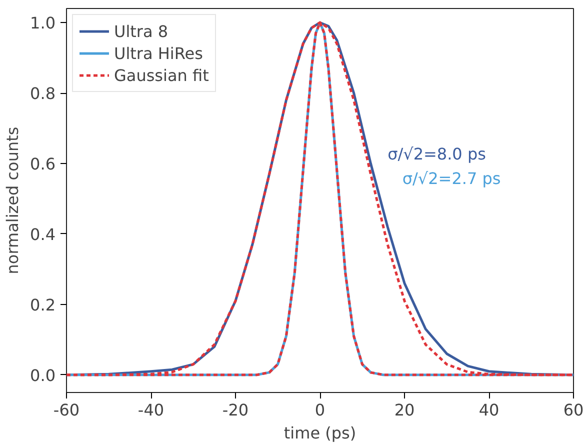 This screenshot has height=445, width=587. I want to click on x-tick-label: 20, so click(404, 410).